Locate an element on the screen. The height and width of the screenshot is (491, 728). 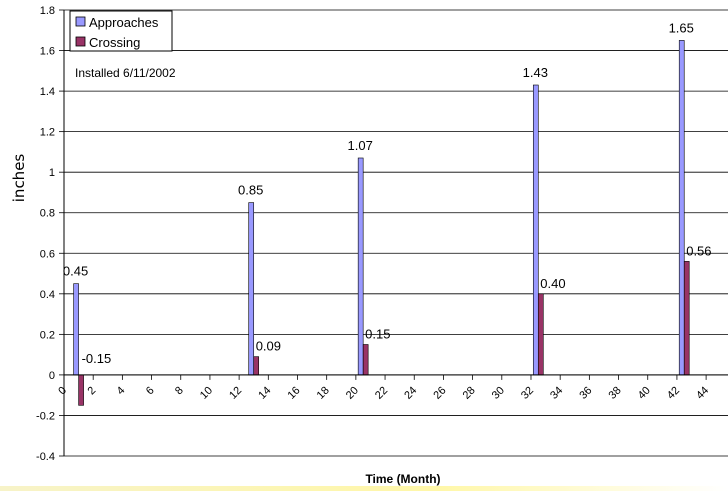
legend: Approaches Crossing is located at coordinates (121, 31).